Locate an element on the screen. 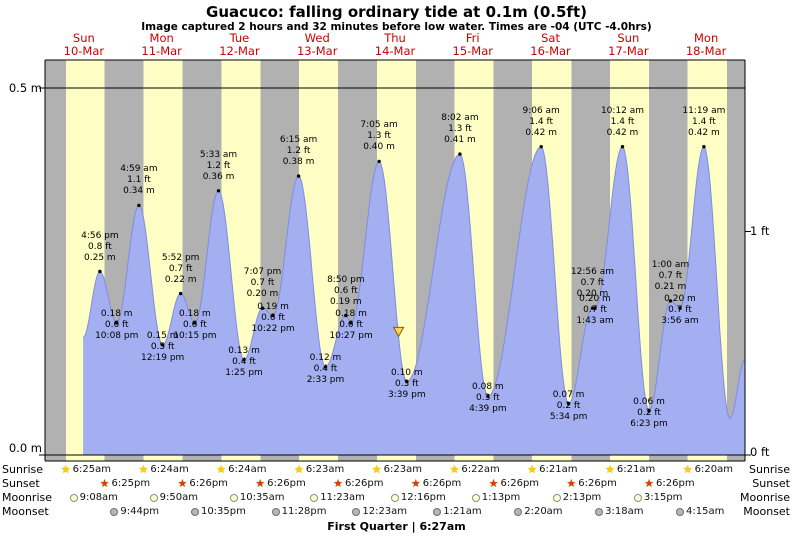  low-tide-label: 0.08 m 0.3 ft 4:39 pm is located at coordinates (488, 398).